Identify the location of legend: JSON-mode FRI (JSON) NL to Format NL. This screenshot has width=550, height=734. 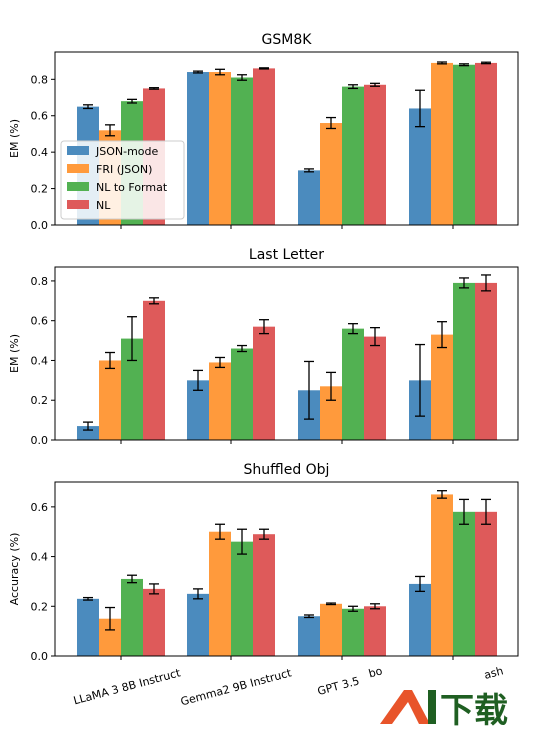
(122, 180).